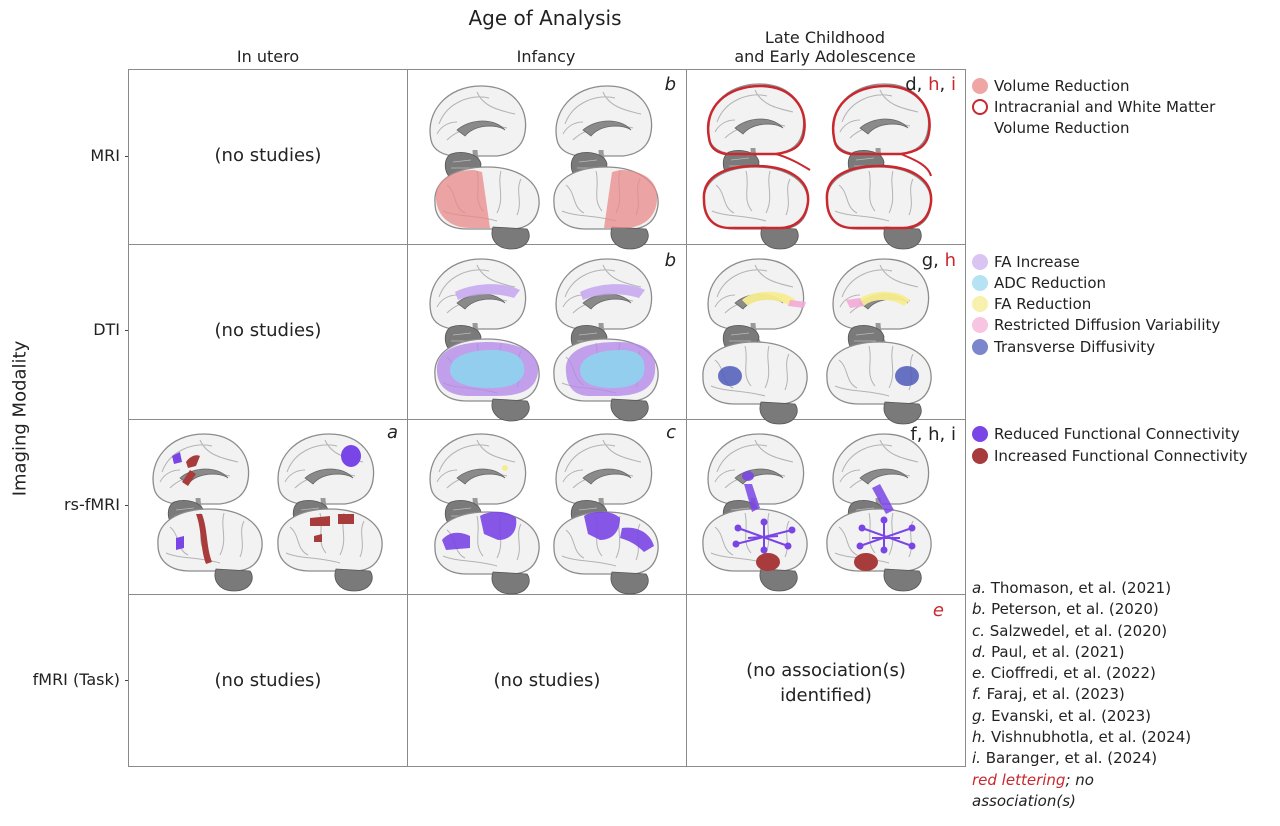  What do you see at coordinates (544, 168) in the screenshot?
I see `brain-mri-infancy` at bounding box center [544, 168].